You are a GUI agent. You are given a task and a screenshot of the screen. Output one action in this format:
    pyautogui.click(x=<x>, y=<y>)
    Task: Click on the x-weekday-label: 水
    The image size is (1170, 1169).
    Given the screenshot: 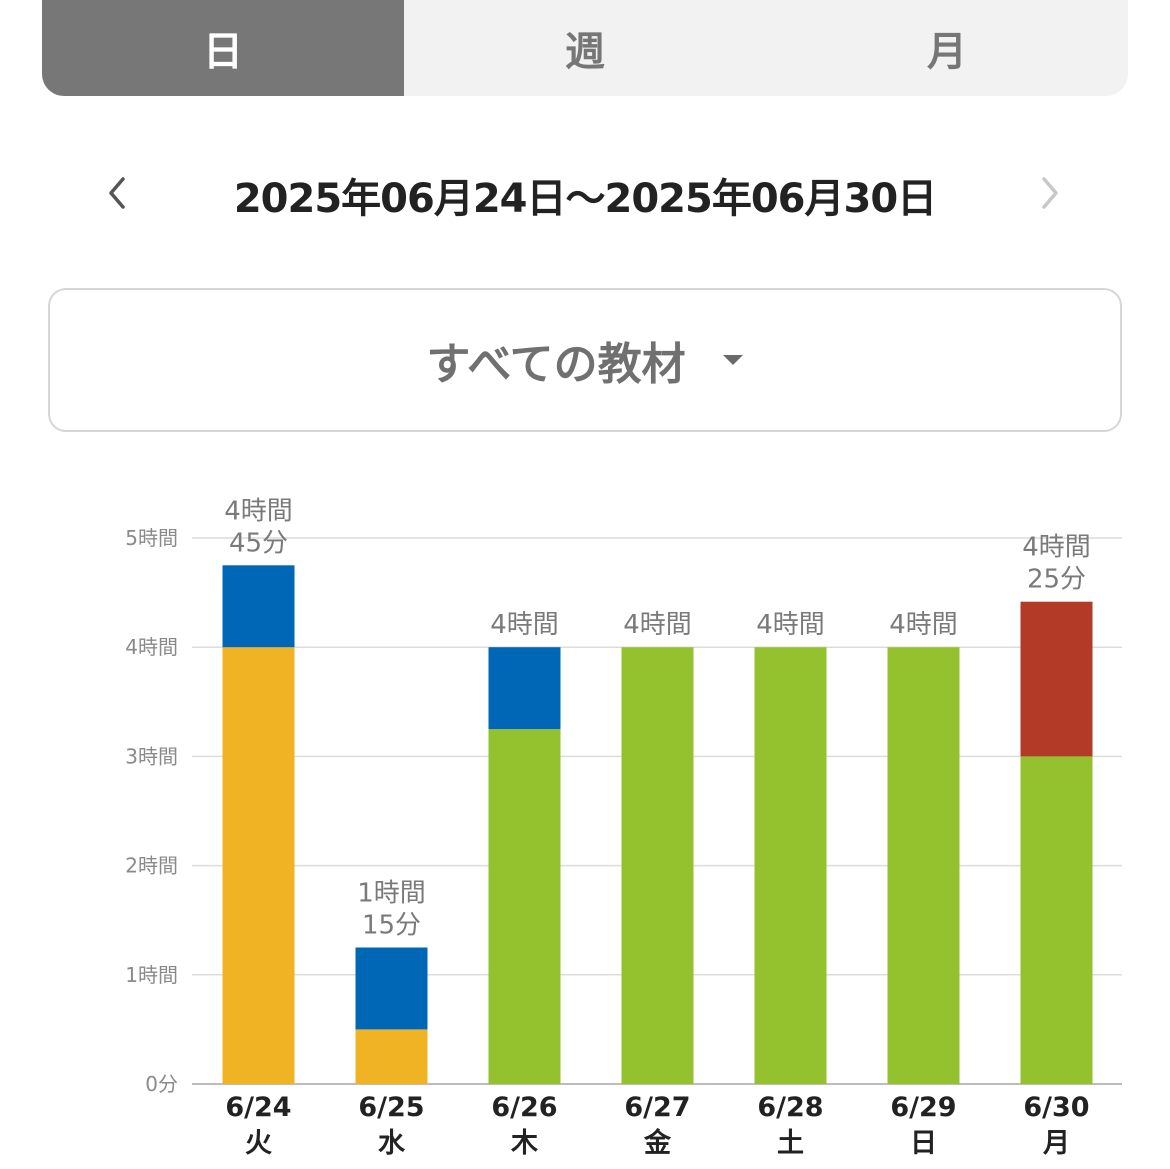 What is the action you would take?
    pyautogui.click(x=392, y=1143)
    